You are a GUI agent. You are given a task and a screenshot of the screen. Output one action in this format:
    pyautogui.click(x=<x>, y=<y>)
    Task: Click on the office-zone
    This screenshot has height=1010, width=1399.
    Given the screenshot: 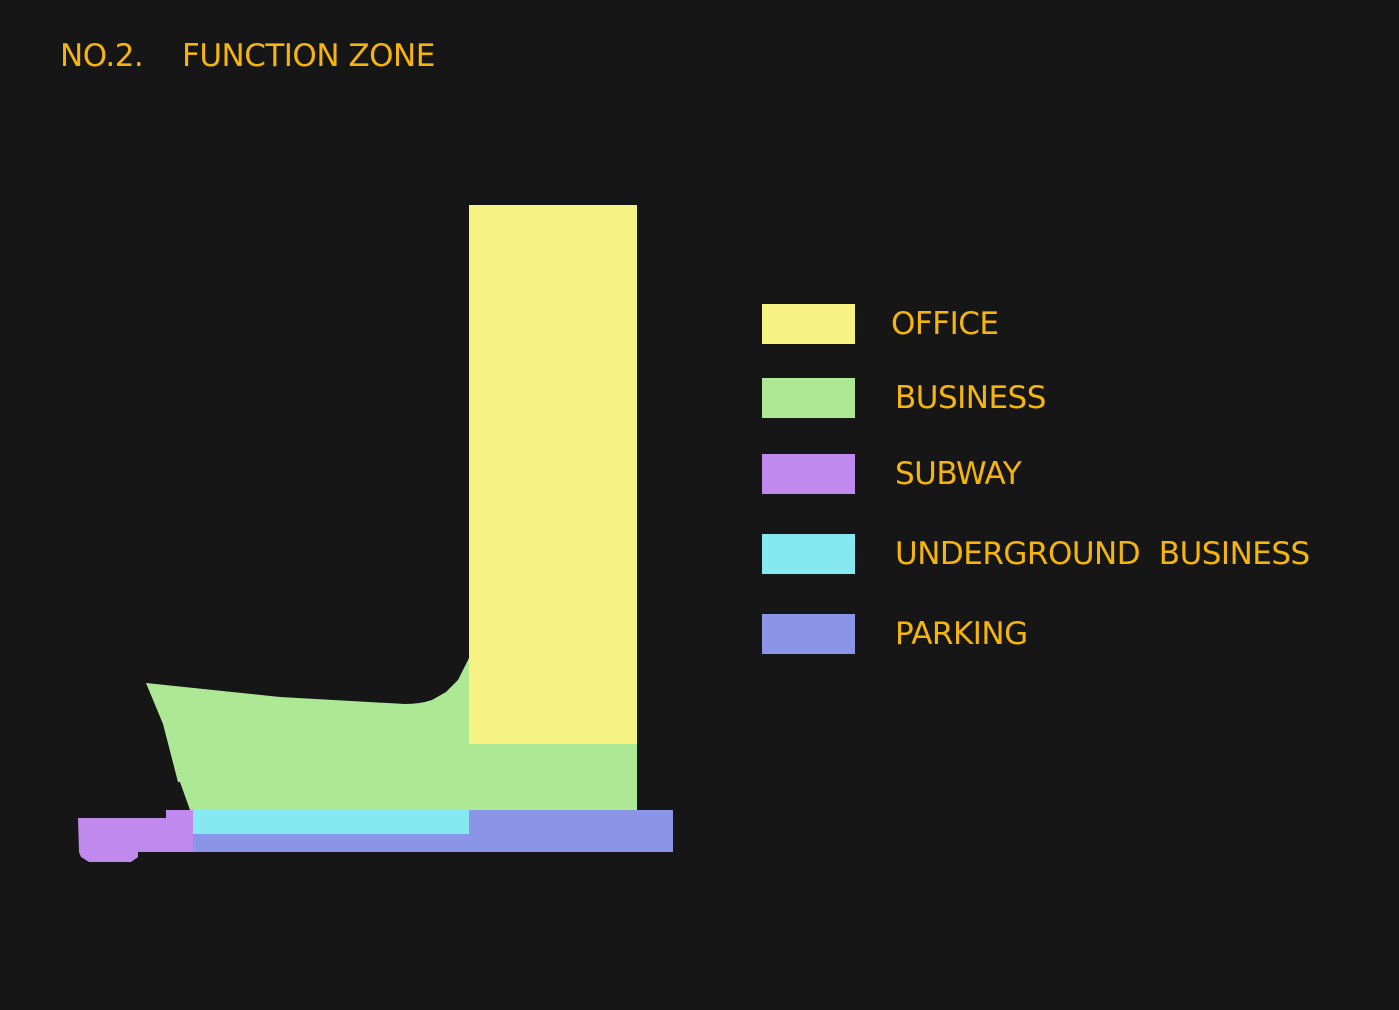 What is the action you would take?
    pyautogui.click(x=553, y=474)
    